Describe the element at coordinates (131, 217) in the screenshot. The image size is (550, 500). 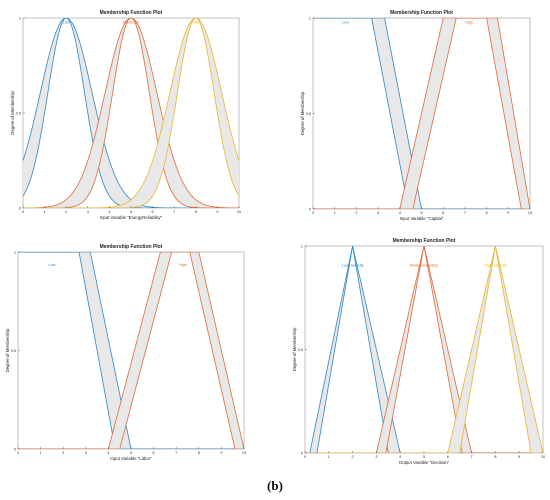
I see `x-axis-label: Input Variable "EnergyReliability"` at that location.